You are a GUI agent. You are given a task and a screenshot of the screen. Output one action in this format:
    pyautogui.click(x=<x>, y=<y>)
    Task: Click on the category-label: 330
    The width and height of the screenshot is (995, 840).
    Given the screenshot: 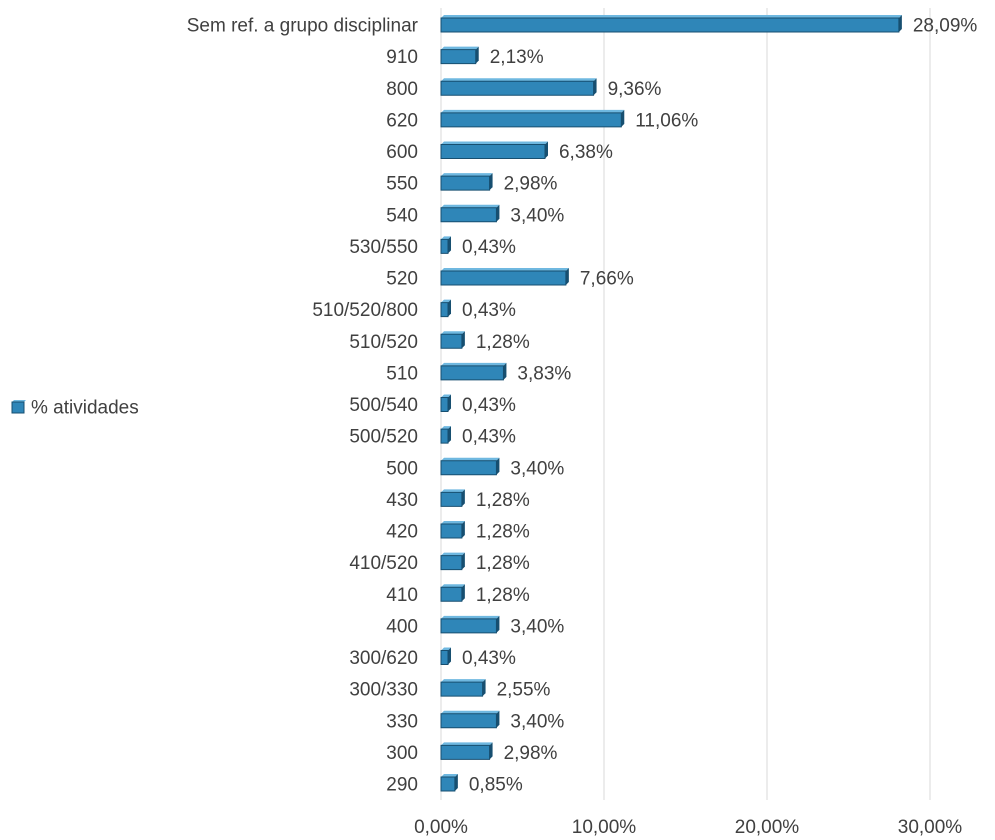 What is the action you would take?
    pyautogui.click(x=402, y=721)
    